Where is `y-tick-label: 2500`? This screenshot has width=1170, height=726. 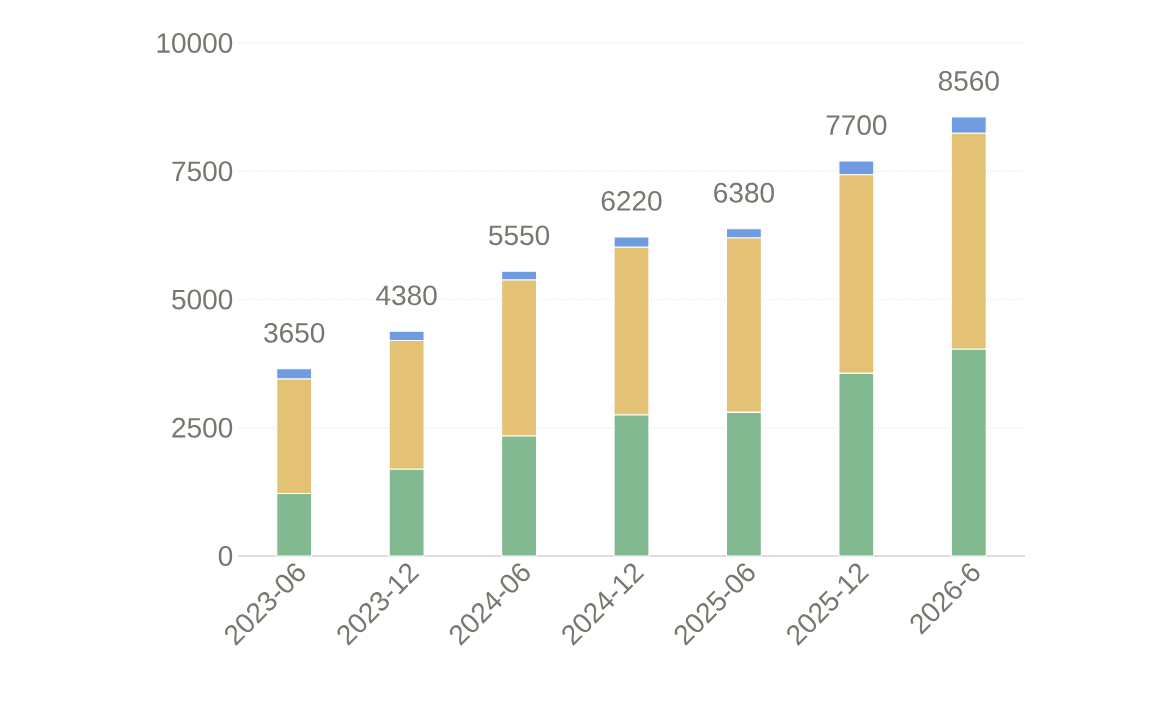
y-tick-label: 2500 is located at coordinates (202, 427).